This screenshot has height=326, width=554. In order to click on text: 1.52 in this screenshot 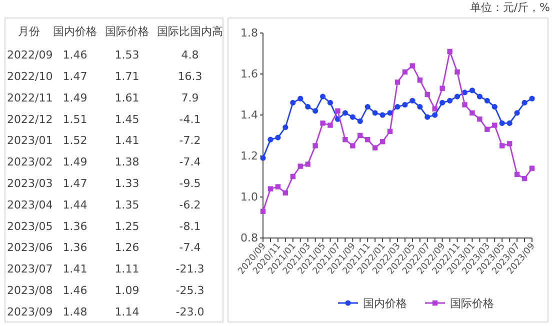, I will do `click(75, 141)`.